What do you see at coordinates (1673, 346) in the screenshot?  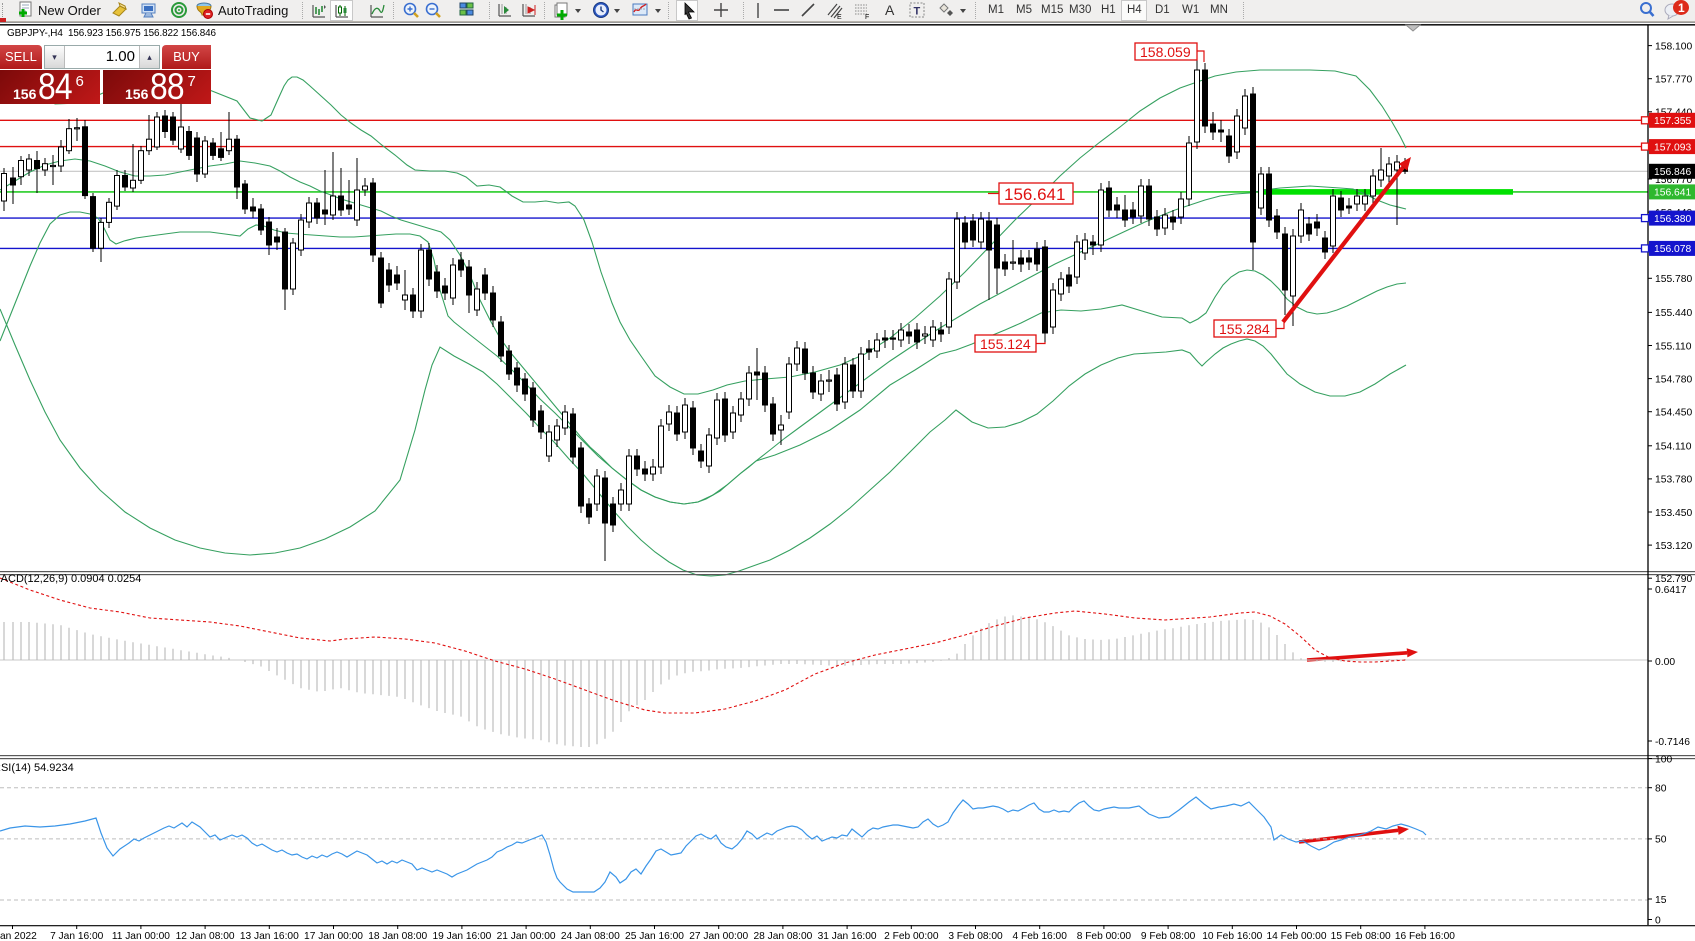 I see `svg-text: 155.110` at bounding box center [1673, 346].